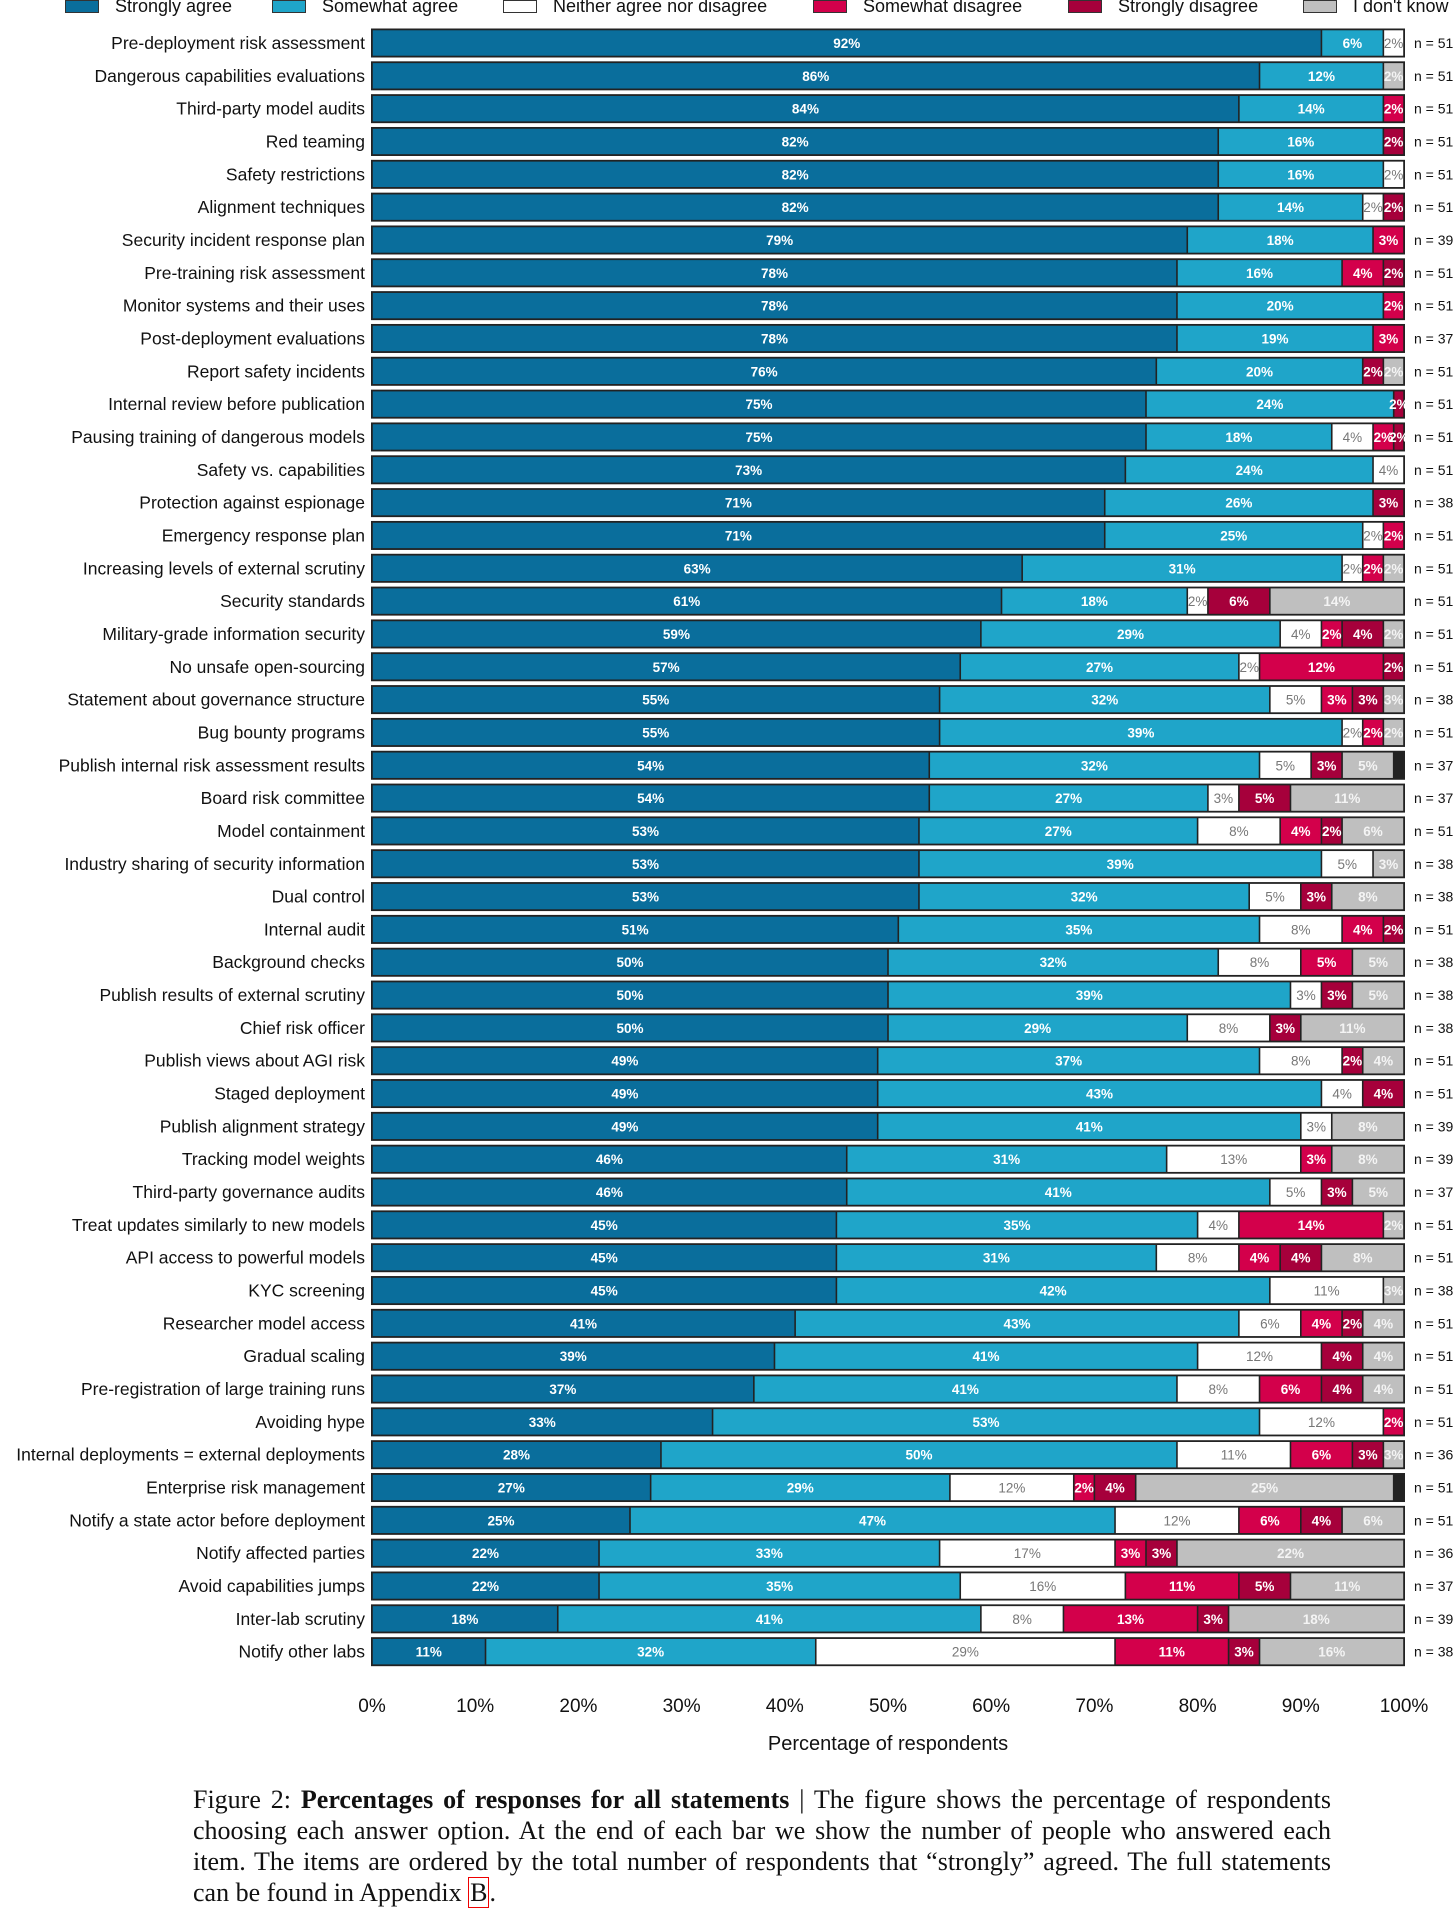 Image resolution: width=1456 pixels, height=1913 pixels. What do you see at coordinates (148, 8) in the screenshot?
I see `legend-item: Strongly agree` at bounding box center [148, 8].